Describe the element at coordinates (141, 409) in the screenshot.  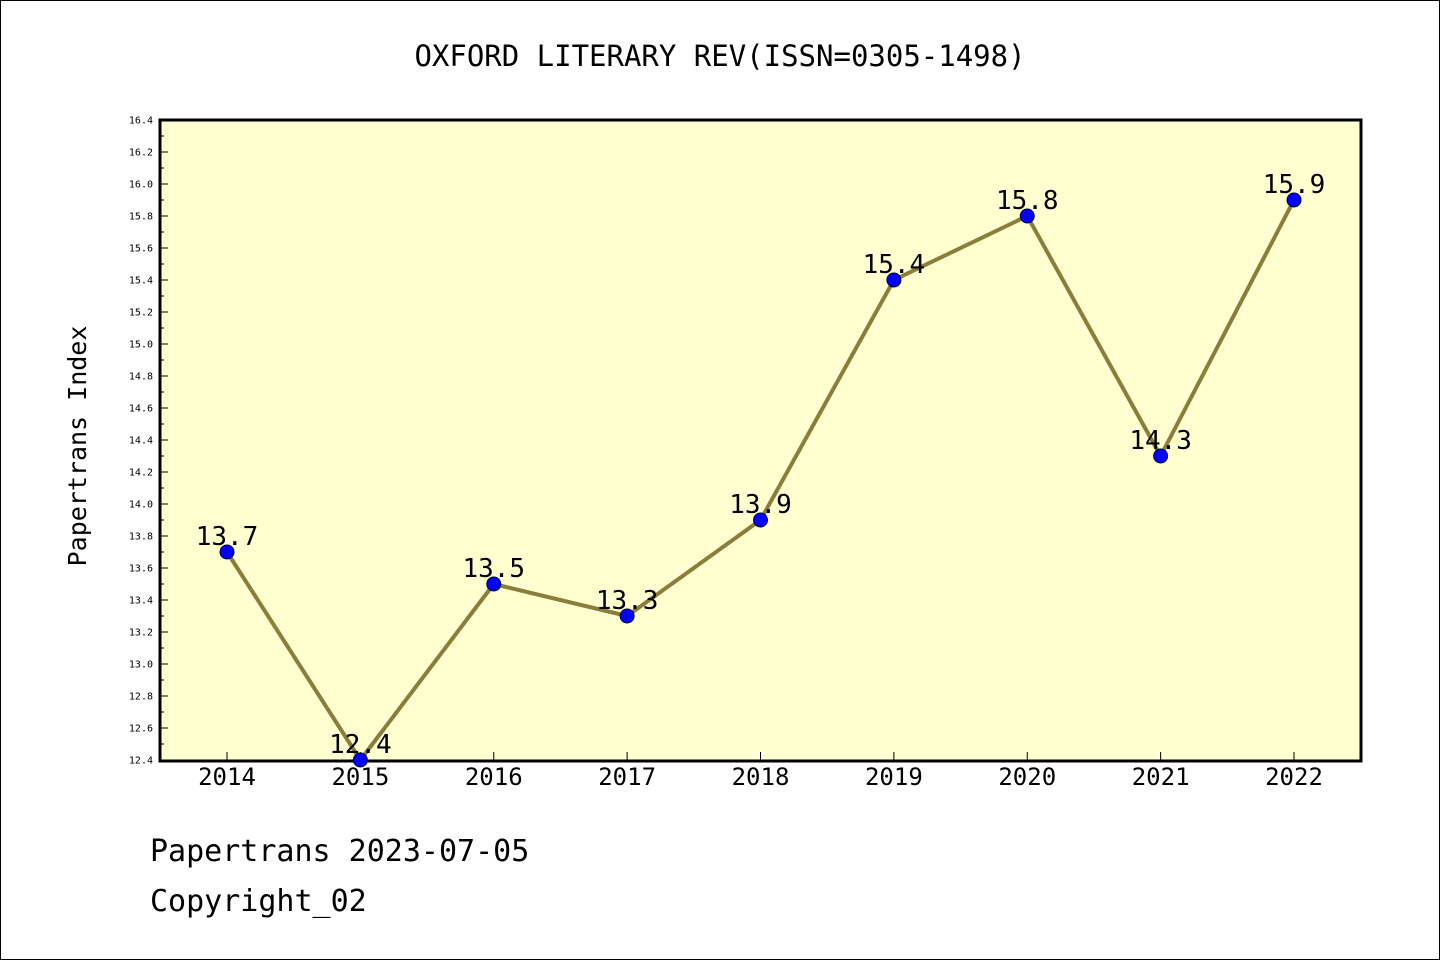
I see `y-tick-label: 14.6` at that location.